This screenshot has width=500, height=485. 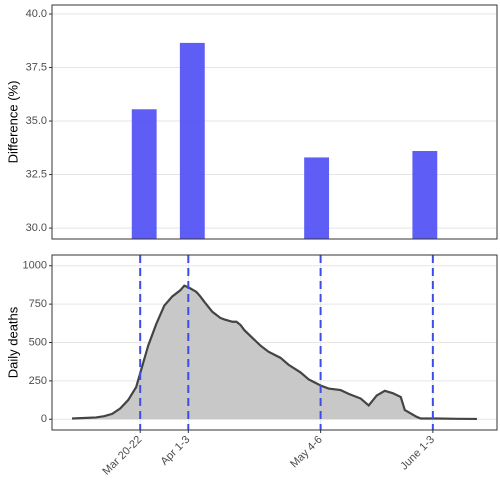 I want to click on y-tick-label: 750, so click(x=38, y=304).